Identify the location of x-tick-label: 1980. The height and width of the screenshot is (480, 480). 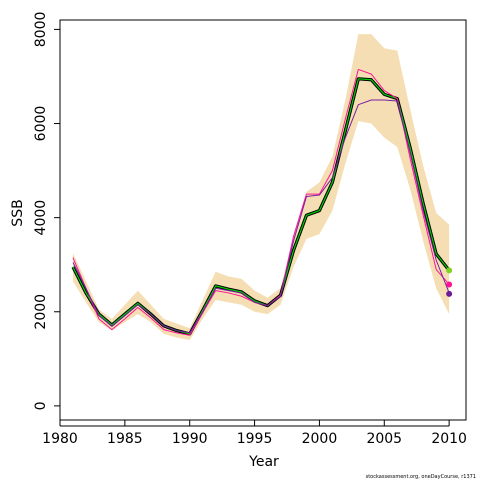
(60, 439).